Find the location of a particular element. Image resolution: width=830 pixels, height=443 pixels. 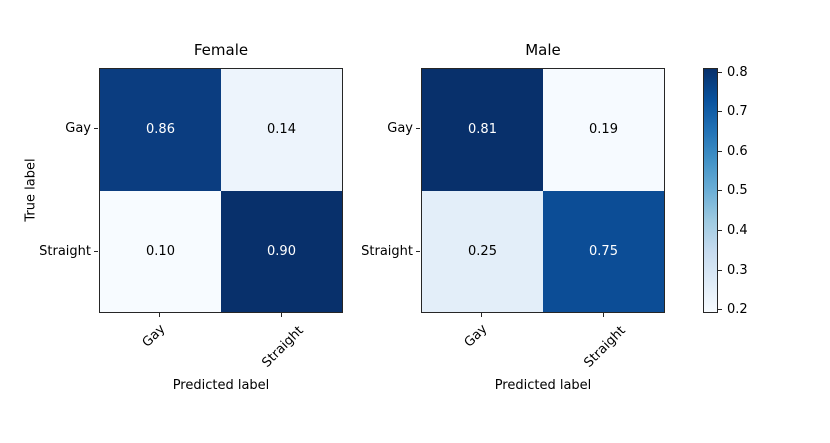

heatmap-cell: 0.10 is located at coordinates (160, 251).